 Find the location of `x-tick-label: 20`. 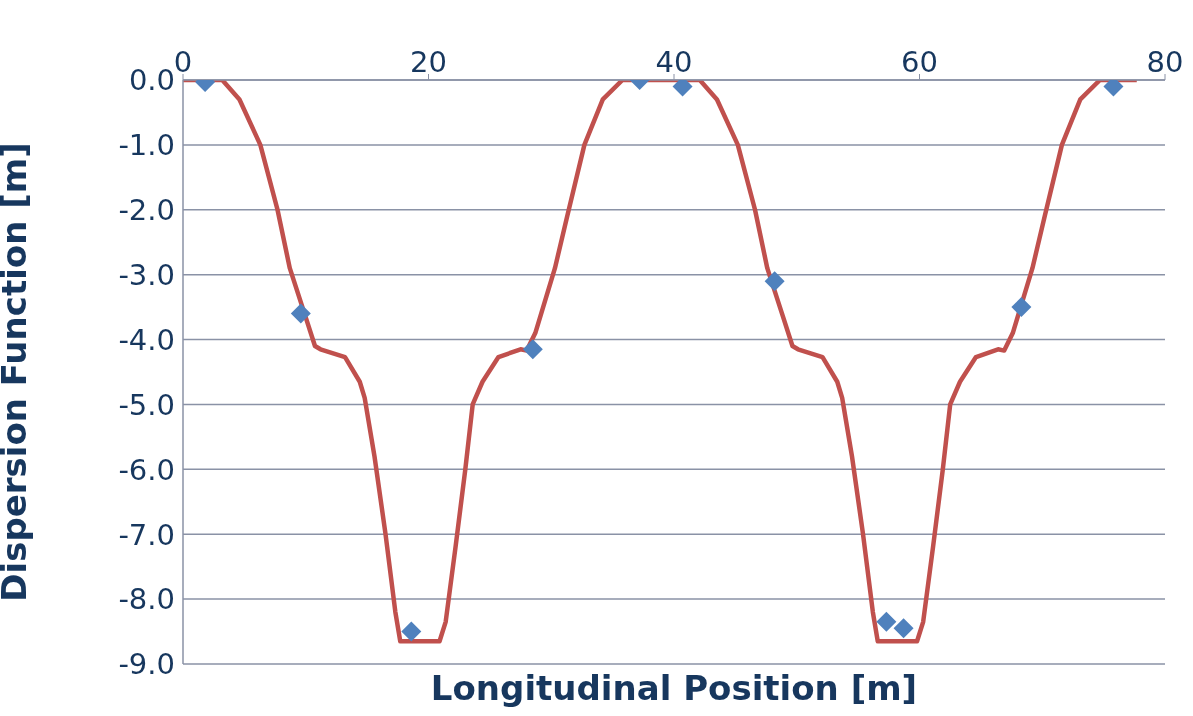

x-tick-label: 20 is located at coordinates (428, 62).